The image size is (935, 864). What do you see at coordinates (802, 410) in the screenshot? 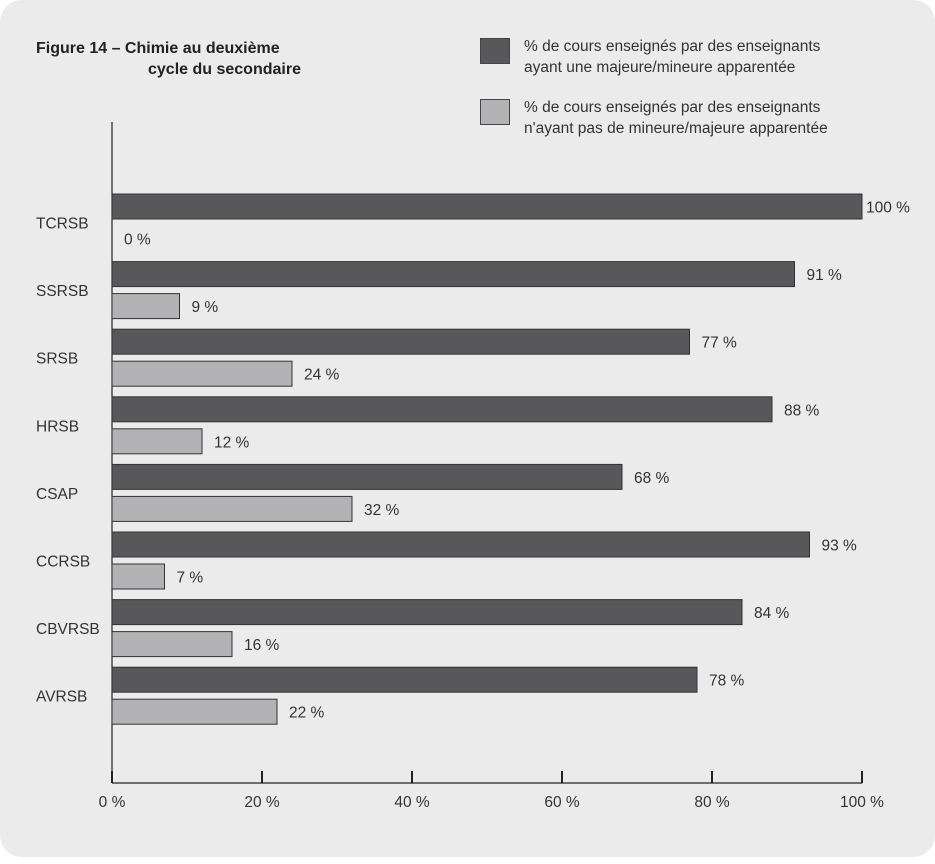
I see `data-label-hrsb-series-1: 88 %` at bounding box center [802, 410].